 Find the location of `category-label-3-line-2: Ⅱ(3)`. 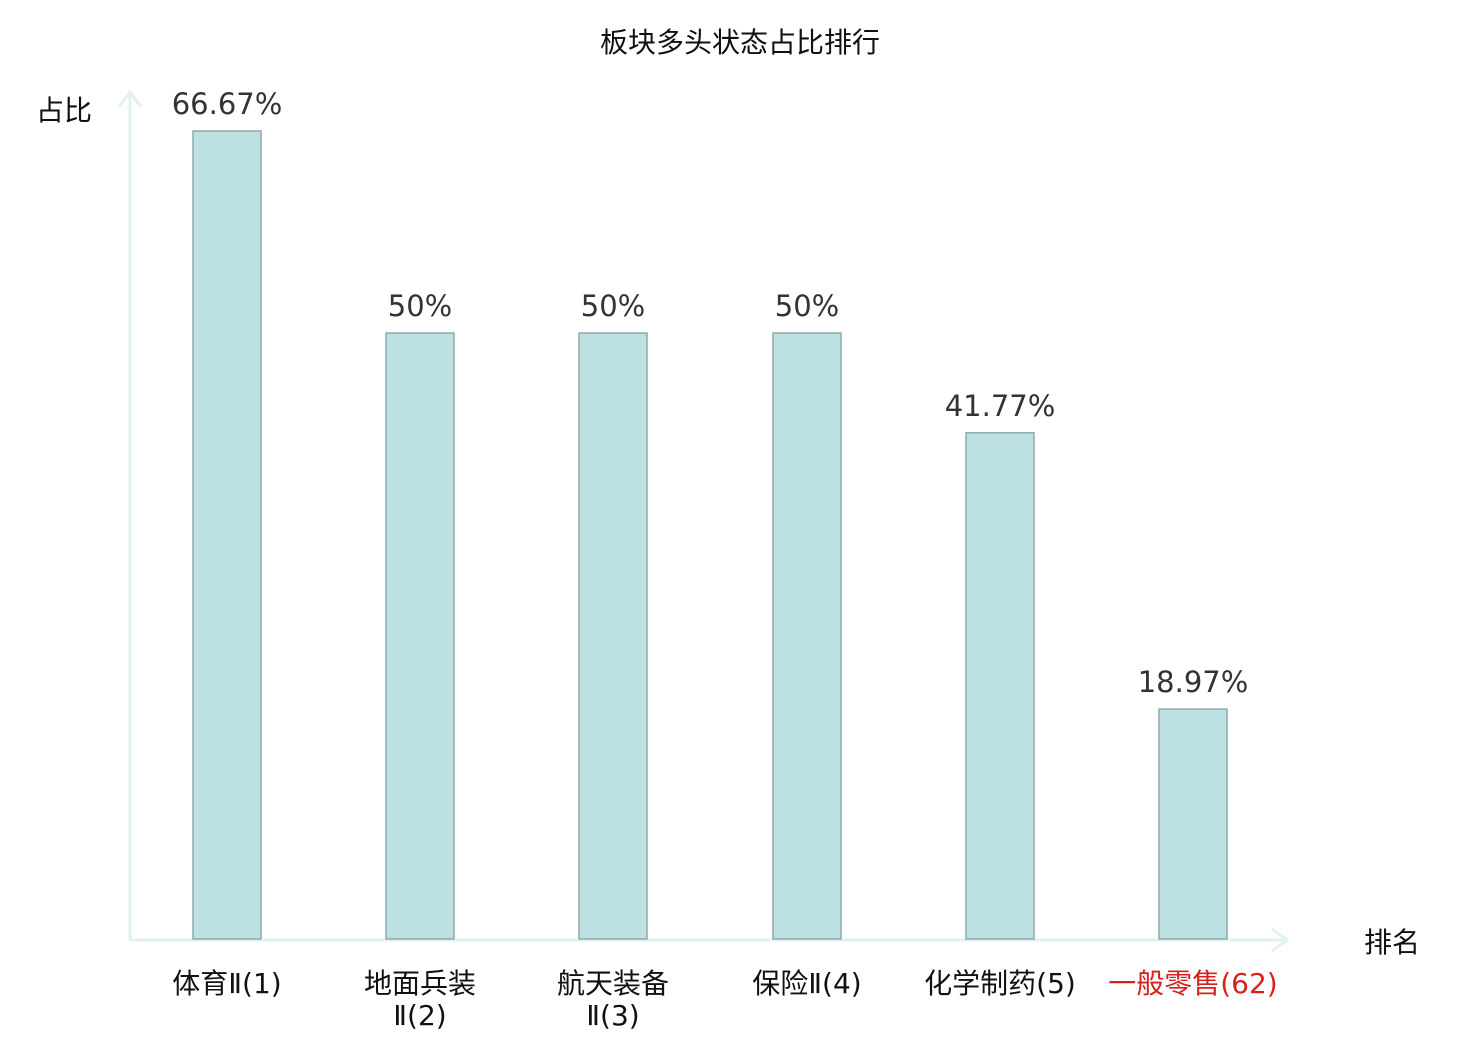

category-label-3-line-2: Ⅱ(3) is located at coordinates (612, 1015).